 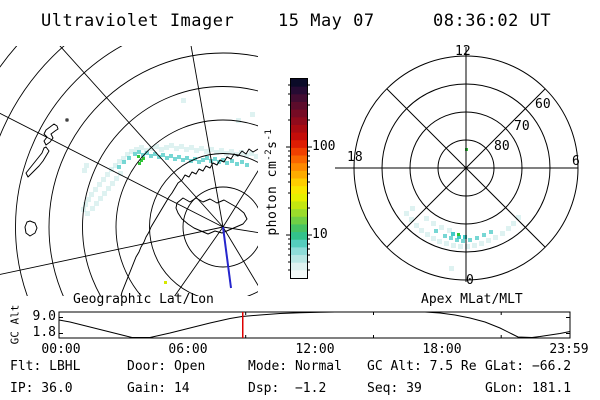 What do you see at coordinates (528, 366) in the screenshot?
I see `status-glat: GLat: −66.2` at bounding box center [528, 366].